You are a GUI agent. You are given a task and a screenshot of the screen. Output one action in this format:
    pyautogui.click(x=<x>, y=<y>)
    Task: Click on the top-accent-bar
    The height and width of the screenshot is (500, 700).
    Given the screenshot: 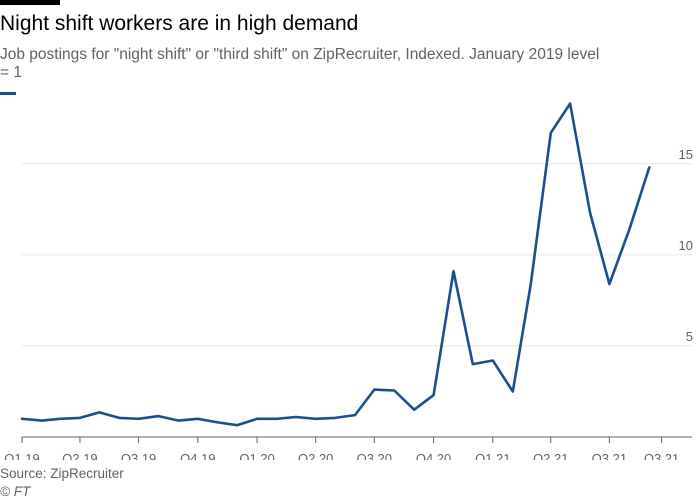 What is the action you would take?
    pyautogui.click(x=30, y=2)
    